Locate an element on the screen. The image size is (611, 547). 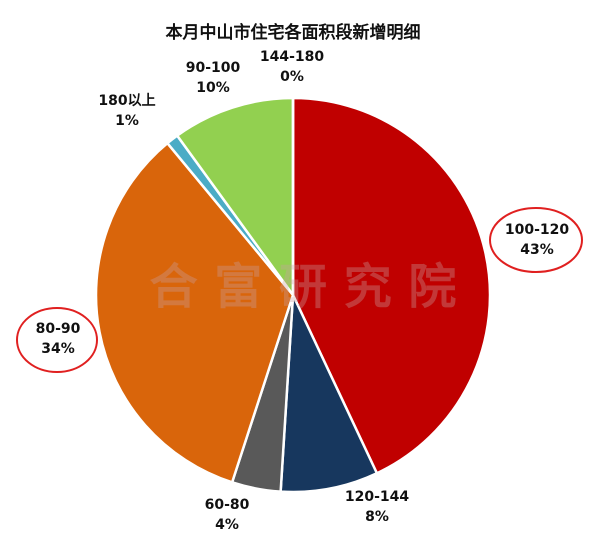
data-label-value: 34% is located at coordinates (58, 349).